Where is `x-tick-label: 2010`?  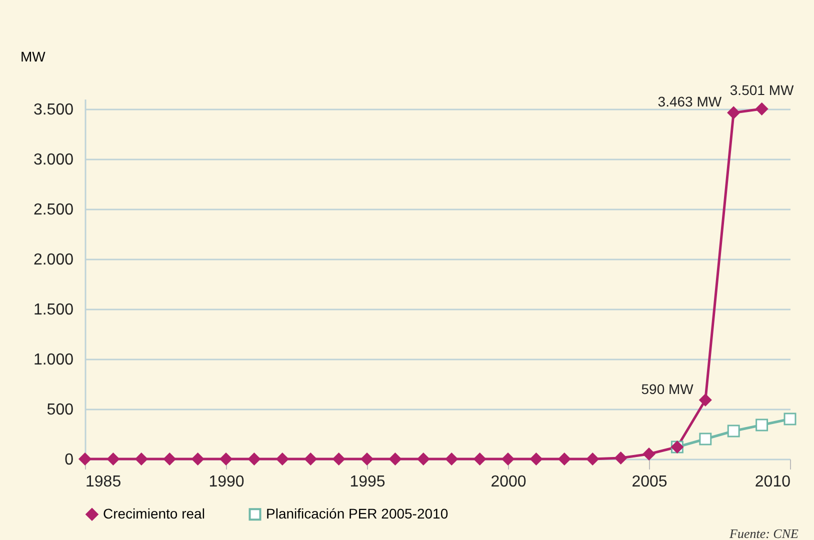
x-tick-label: 2010 is located at coordinates (772, 482).